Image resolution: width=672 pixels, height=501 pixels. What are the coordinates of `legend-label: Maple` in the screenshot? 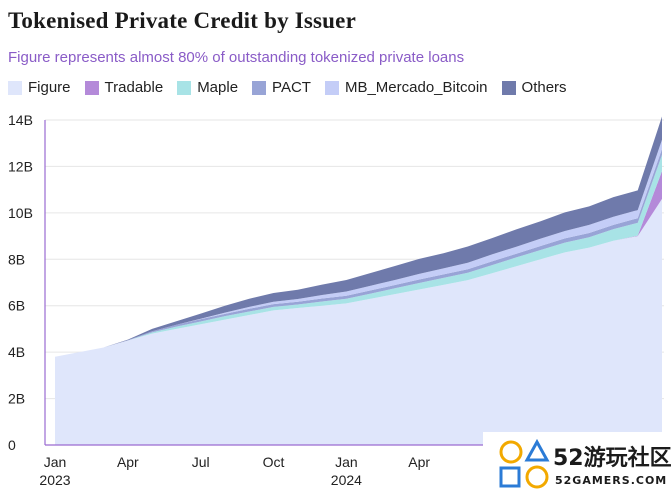 It's located at (218, 87).